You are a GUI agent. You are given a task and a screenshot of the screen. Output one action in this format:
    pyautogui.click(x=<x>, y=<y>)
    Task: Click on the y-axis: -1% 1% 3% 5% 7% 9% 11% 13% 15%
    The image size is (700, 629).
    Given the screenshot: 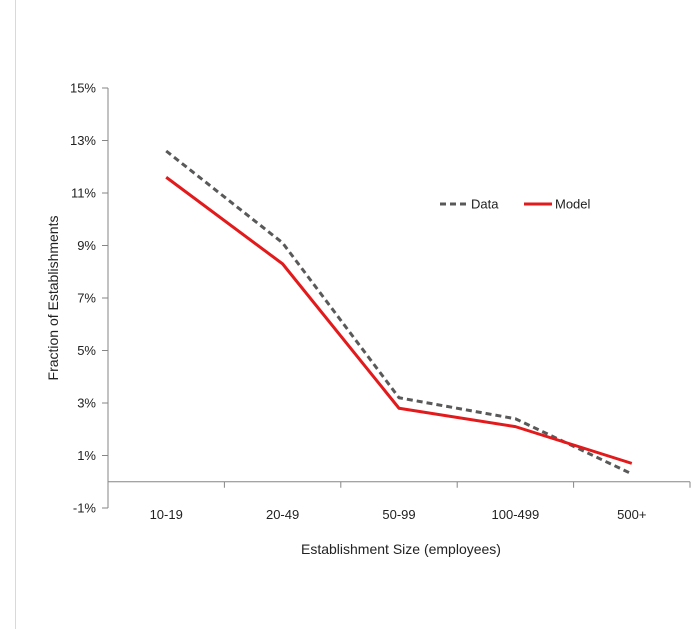 What is the action you would take?
    pyautogui.click(x=89, y=298)
    